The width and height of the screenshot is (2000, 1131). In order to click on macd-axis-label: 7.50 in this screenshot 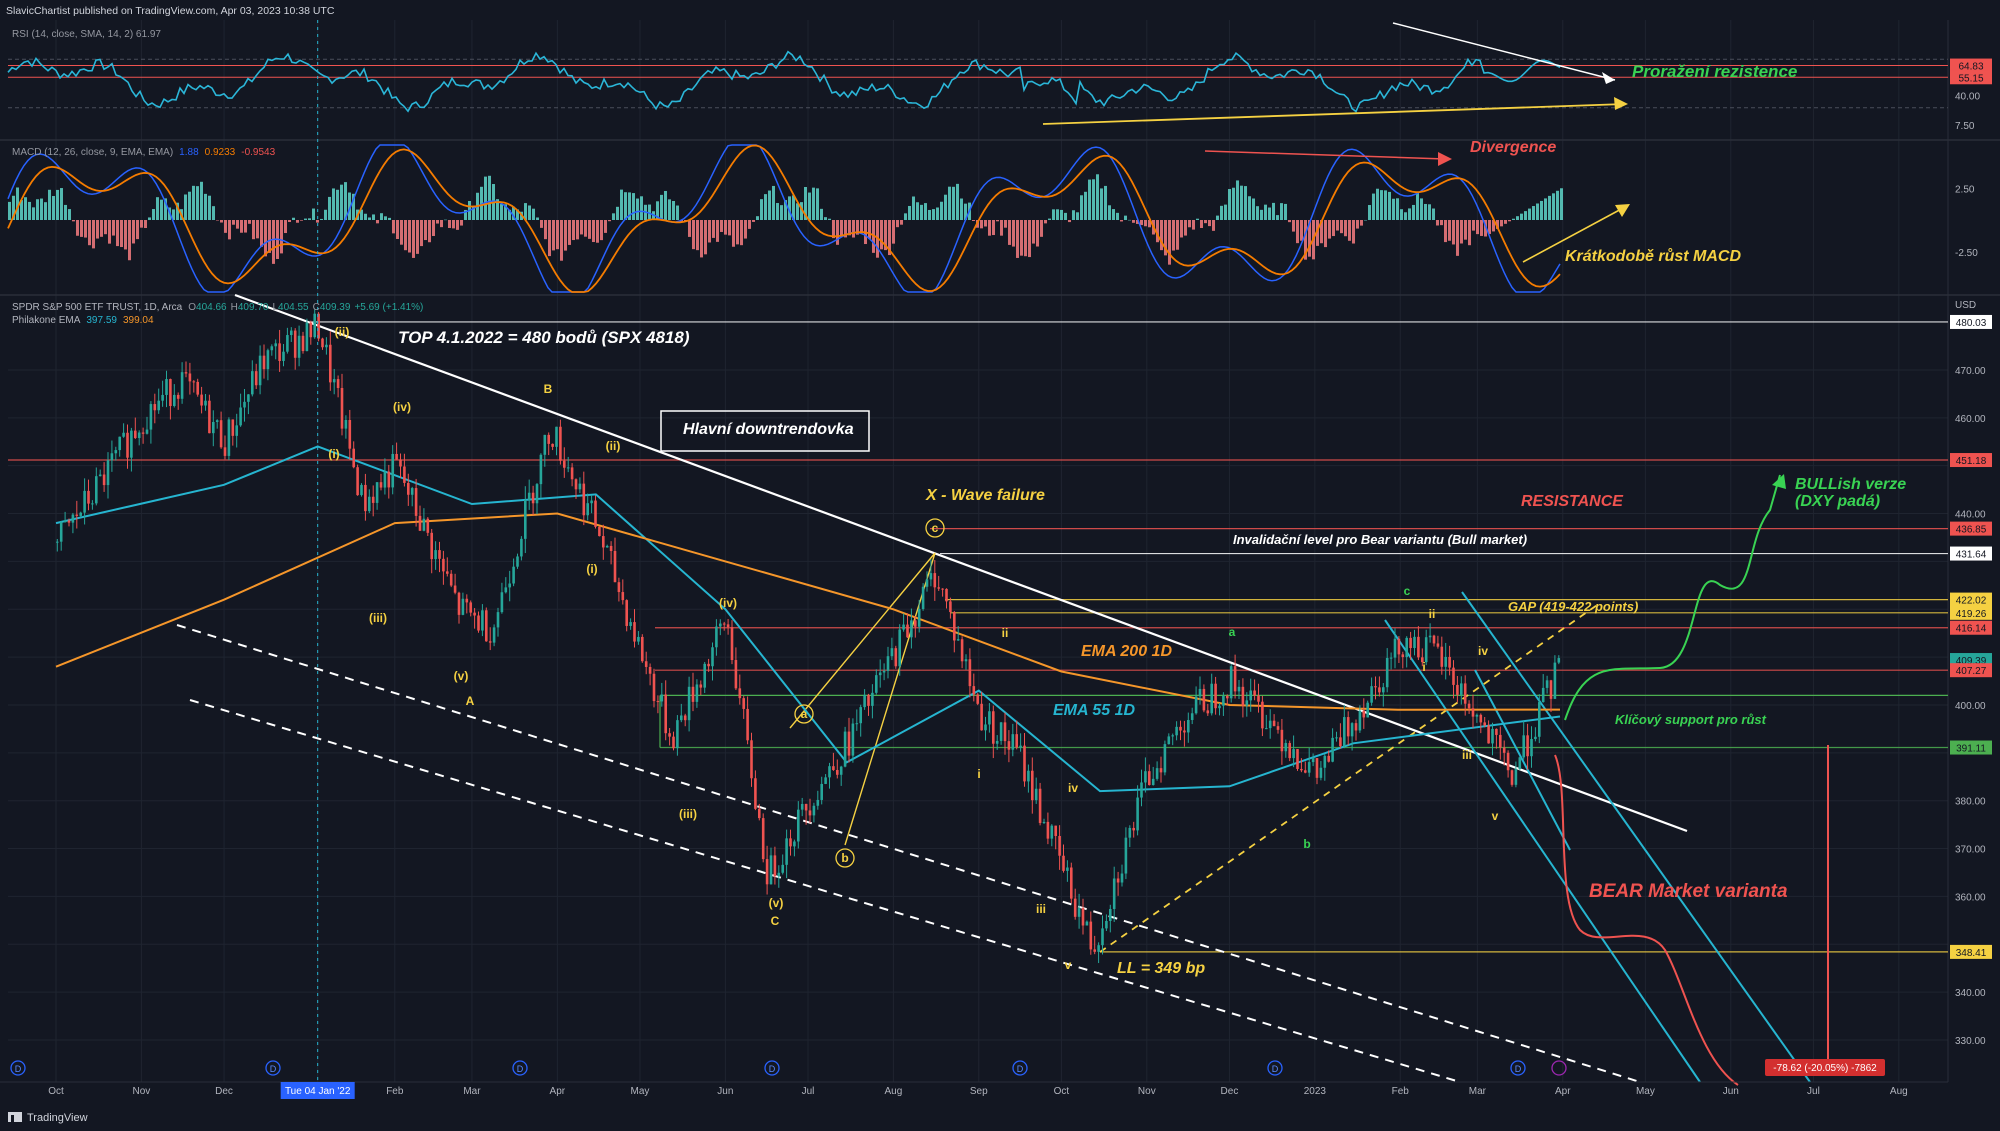, I will do `click(1965, 126)`.